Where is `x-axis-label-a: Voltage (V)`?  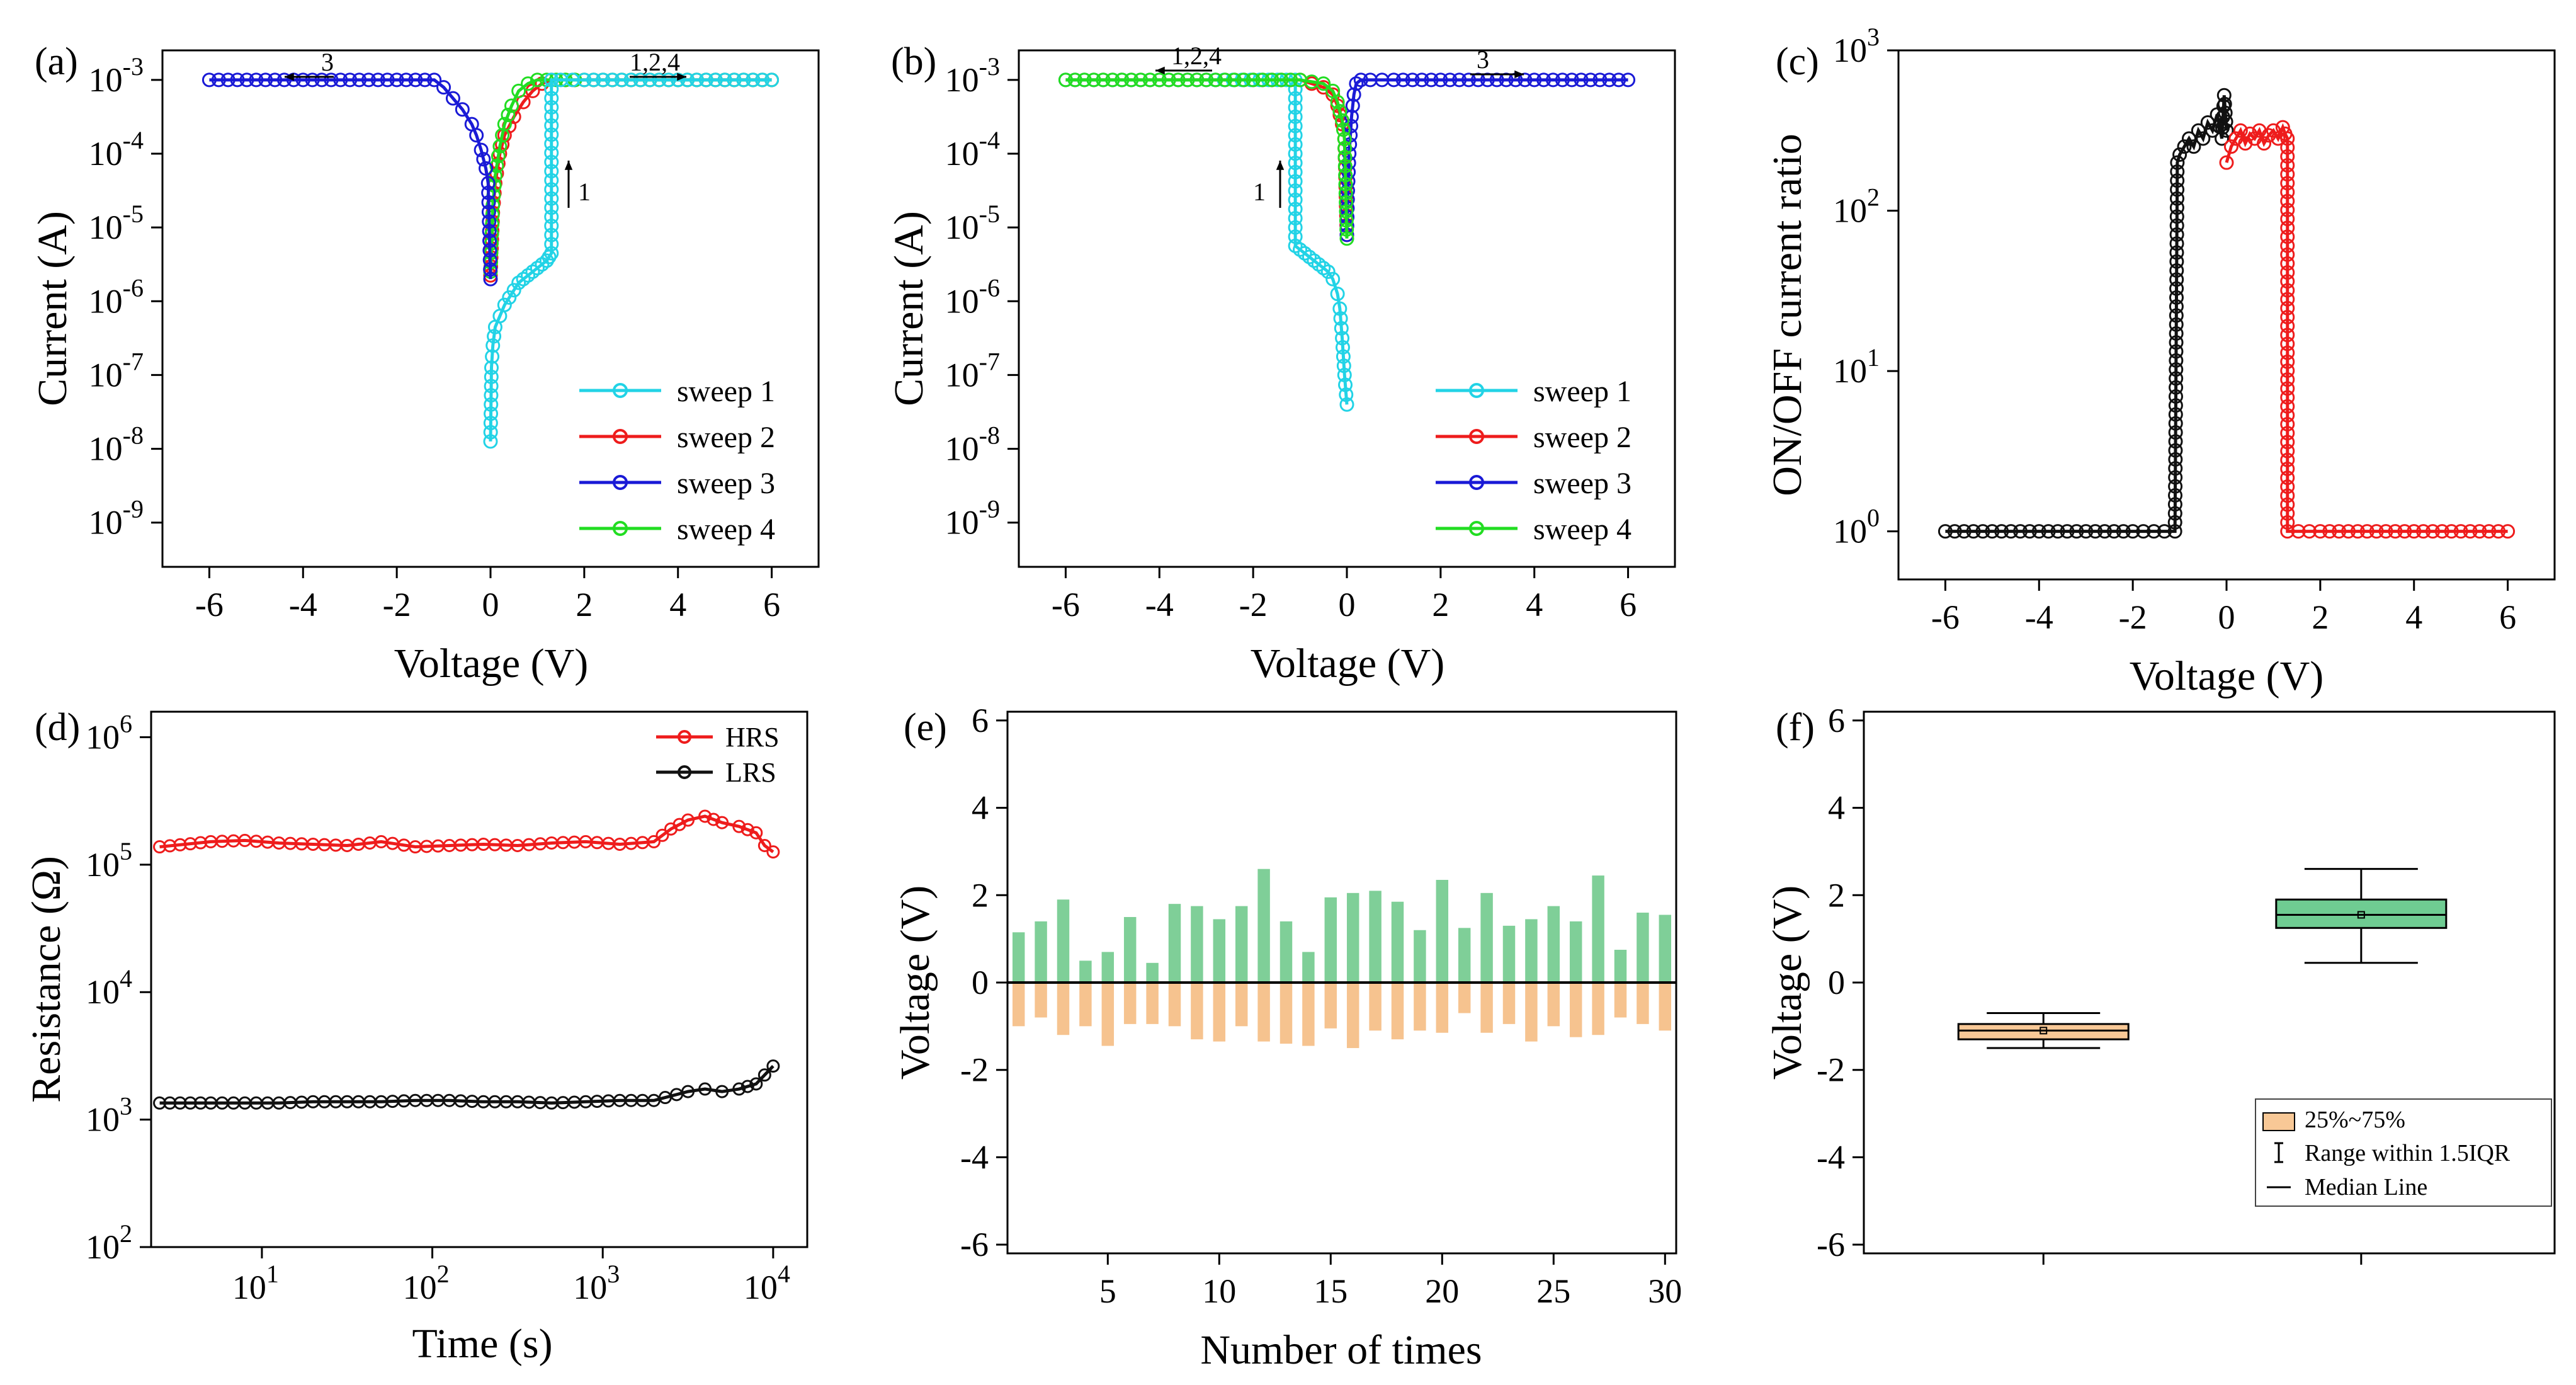 x-axis-label-a: Voltage (V) is located at coordinates (491, 664).